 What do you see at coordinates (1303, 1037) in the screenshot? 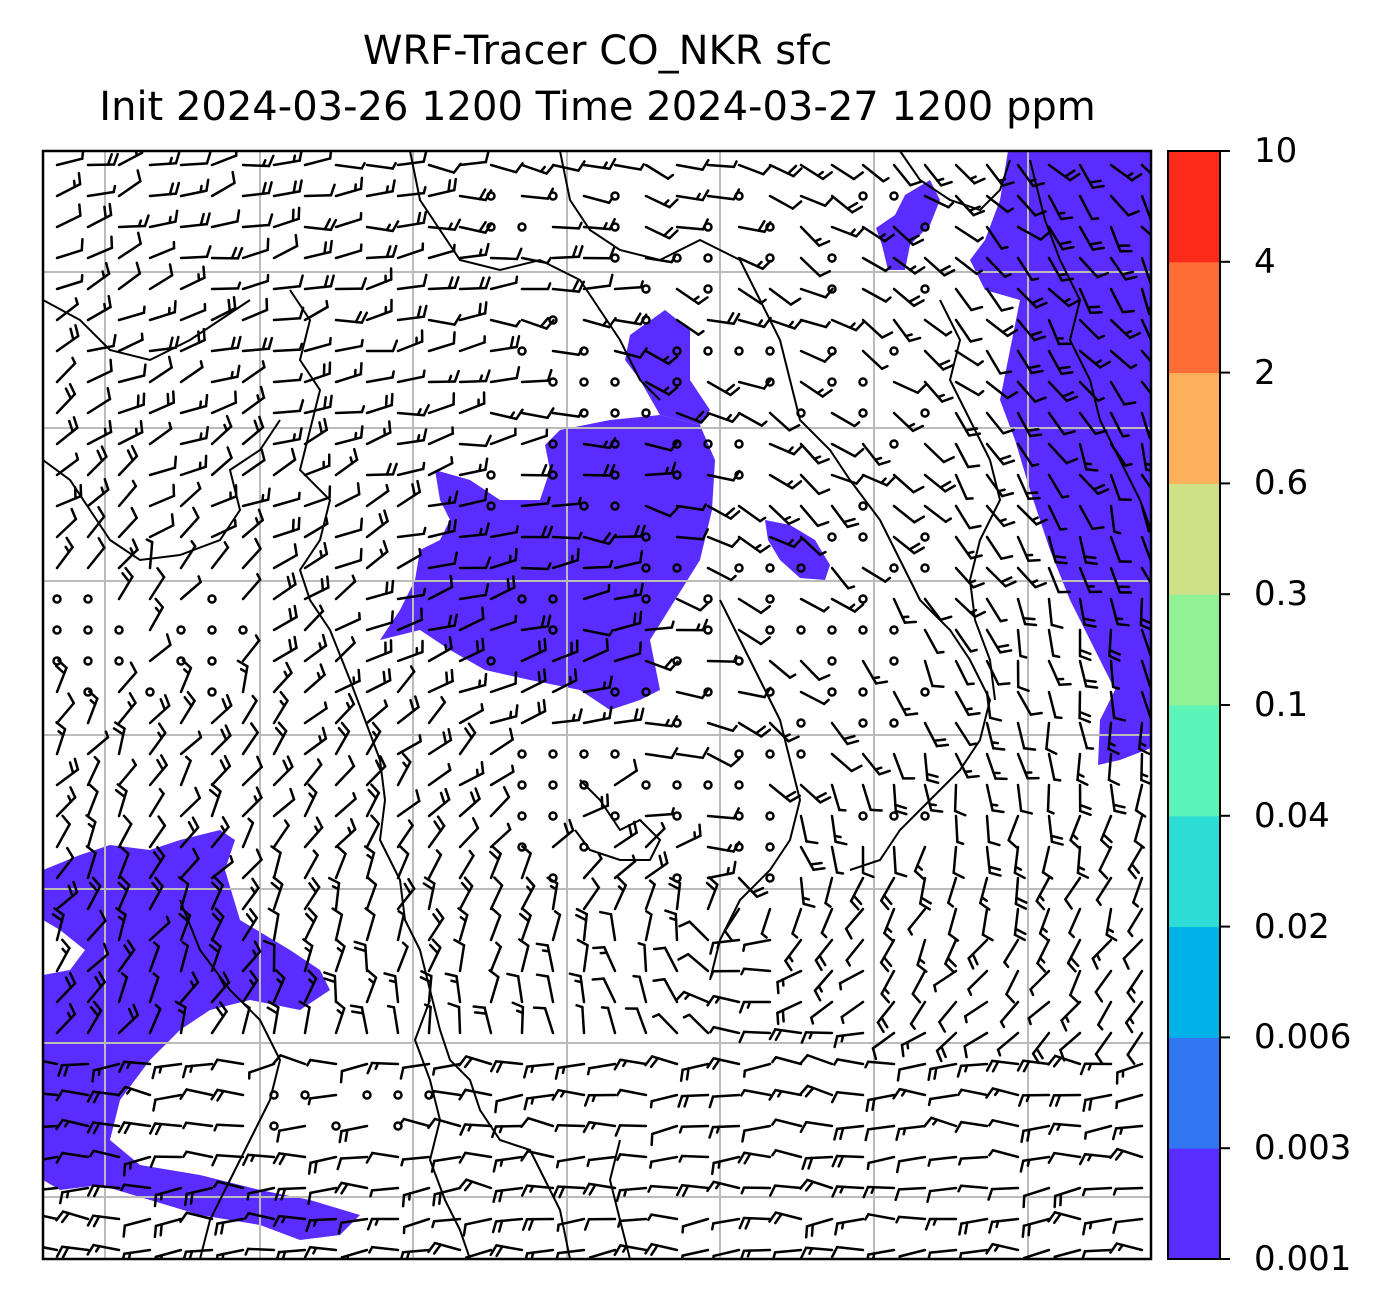
I see `colorbar-tick-label: 0.006` at bounding box center [1303, 1037].